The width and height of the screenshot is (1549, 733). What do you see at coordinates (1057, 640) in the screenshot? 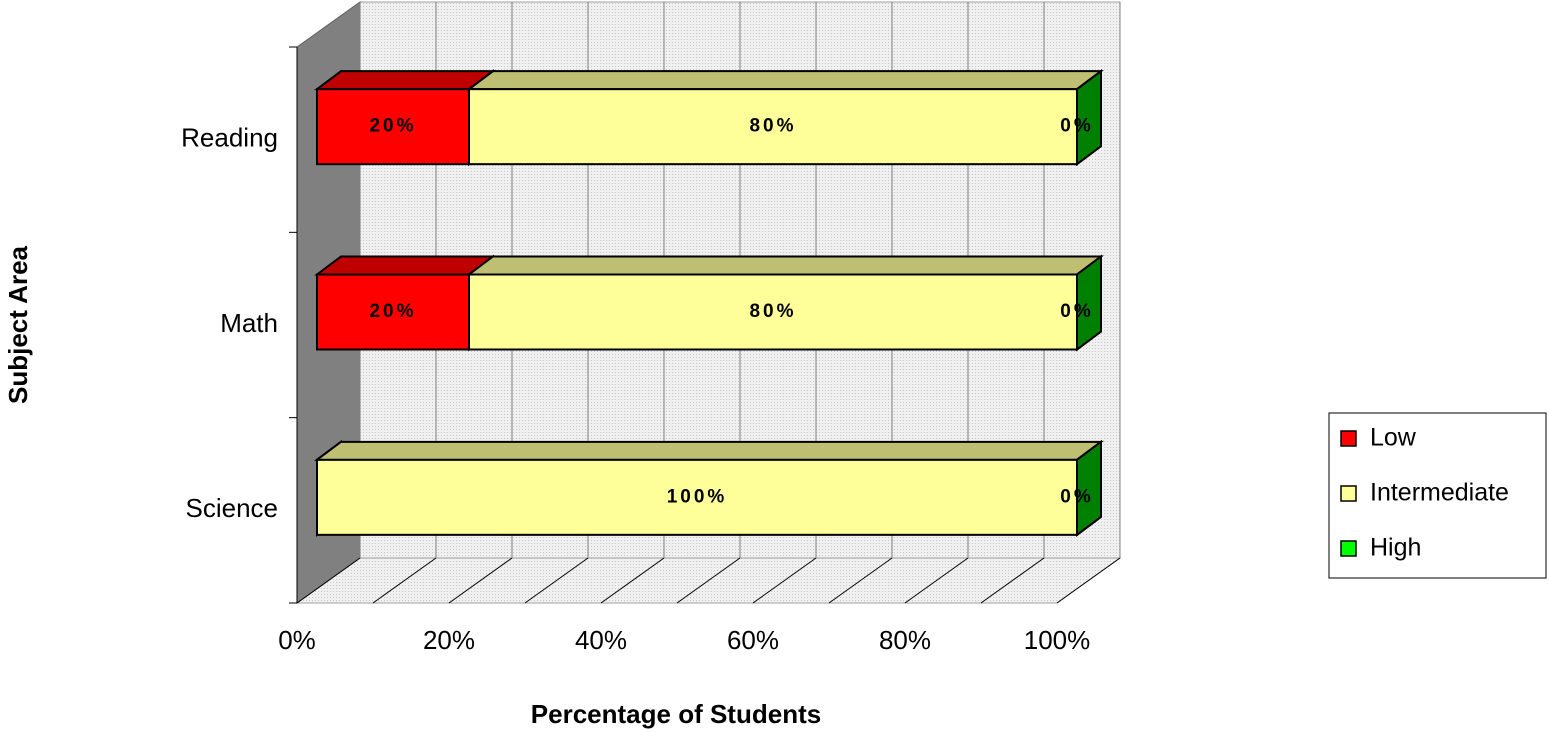
I see `x-tick-label: 100%` at bounding box center [1057, 640].